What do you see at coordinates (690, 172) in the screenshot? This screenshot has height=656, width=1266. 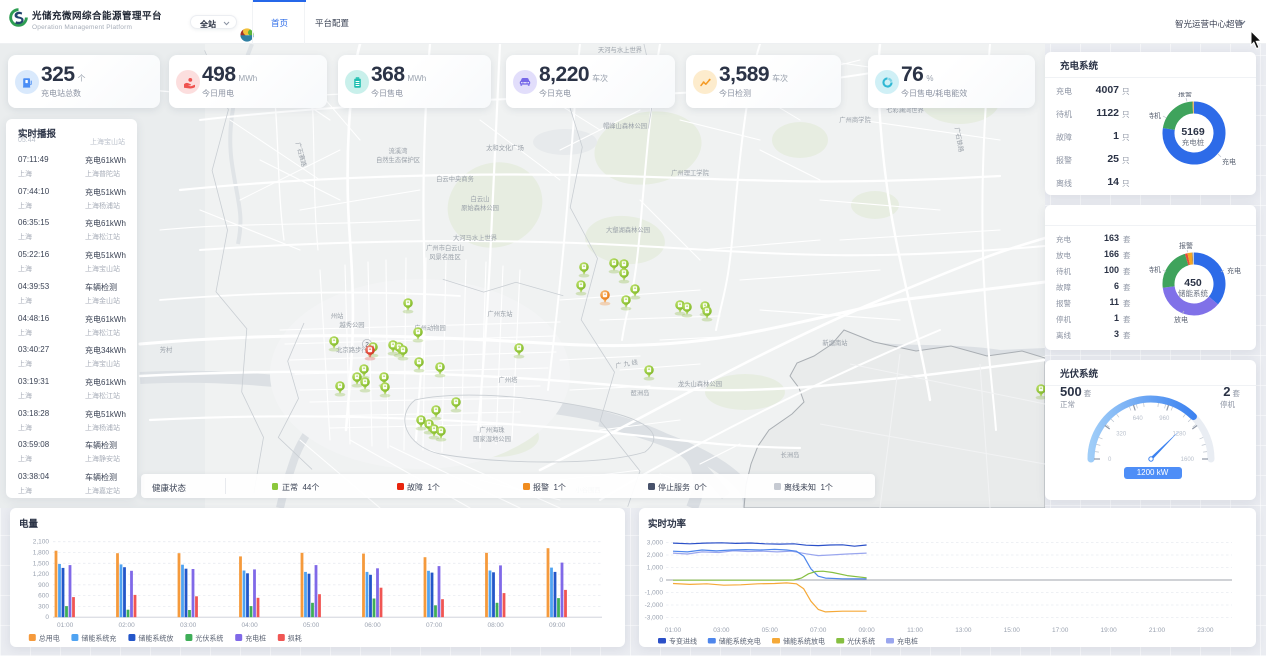 I see `svg-text: 广州理工学院` at bounding box center [690, 172].